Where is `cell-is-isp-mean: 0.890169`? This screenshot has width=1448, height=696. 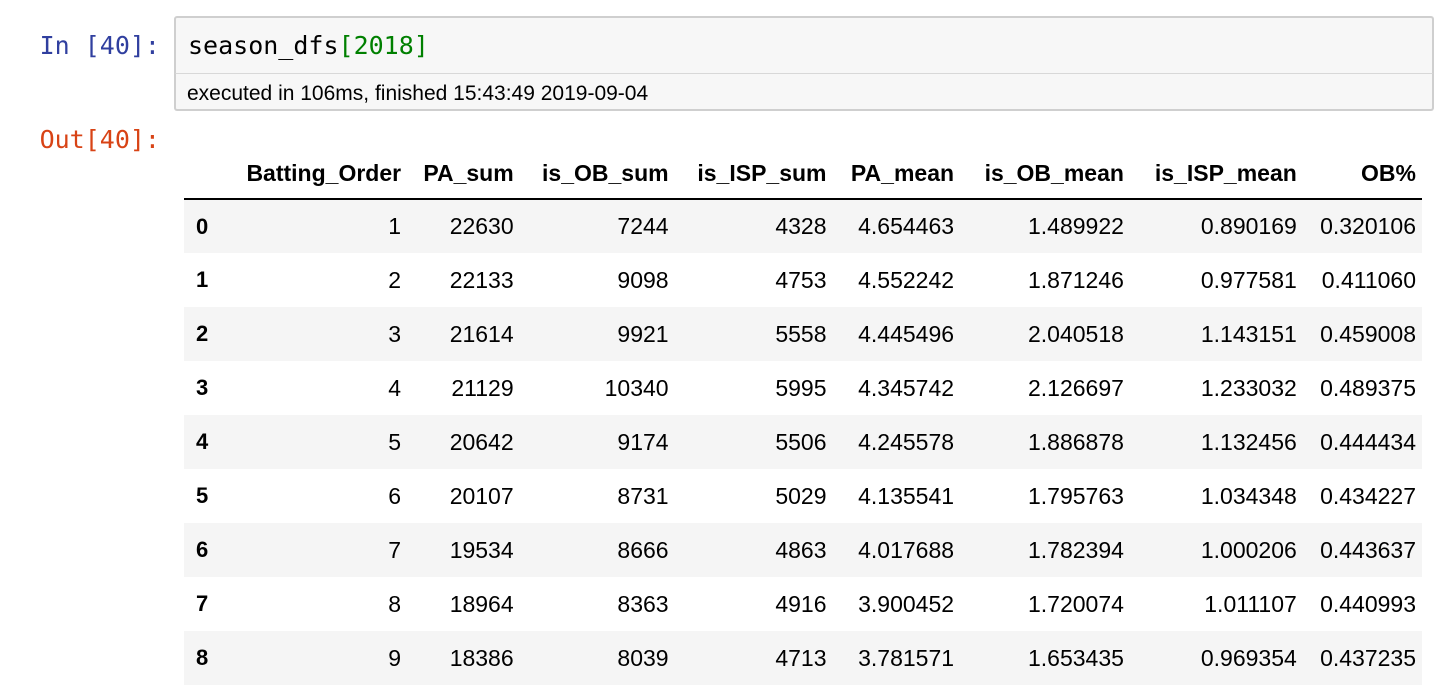
cell-is-isp-mean: 0.890169 is located at coordinates (1248, 226).